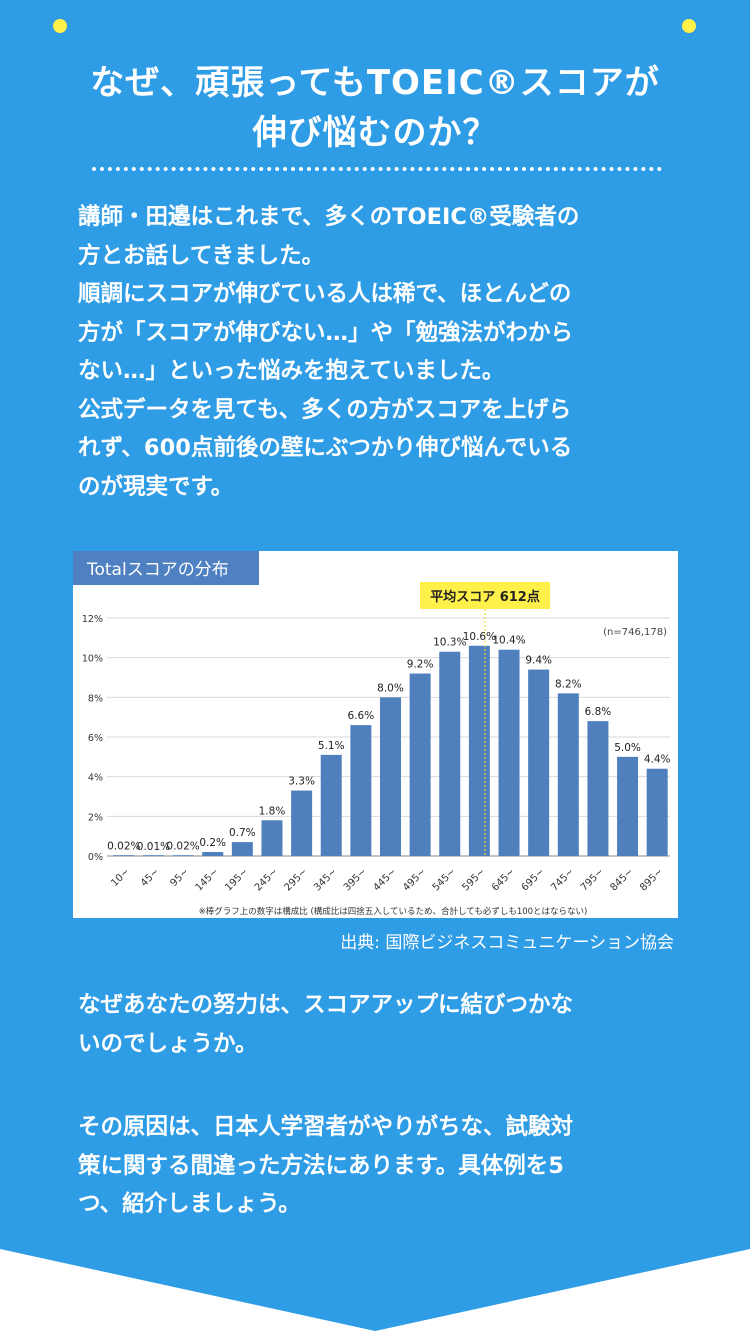 This screenshot has height=1331, width=750. I want to click on headline-line-2: 伸び悩むのか？, so click(375, 133).